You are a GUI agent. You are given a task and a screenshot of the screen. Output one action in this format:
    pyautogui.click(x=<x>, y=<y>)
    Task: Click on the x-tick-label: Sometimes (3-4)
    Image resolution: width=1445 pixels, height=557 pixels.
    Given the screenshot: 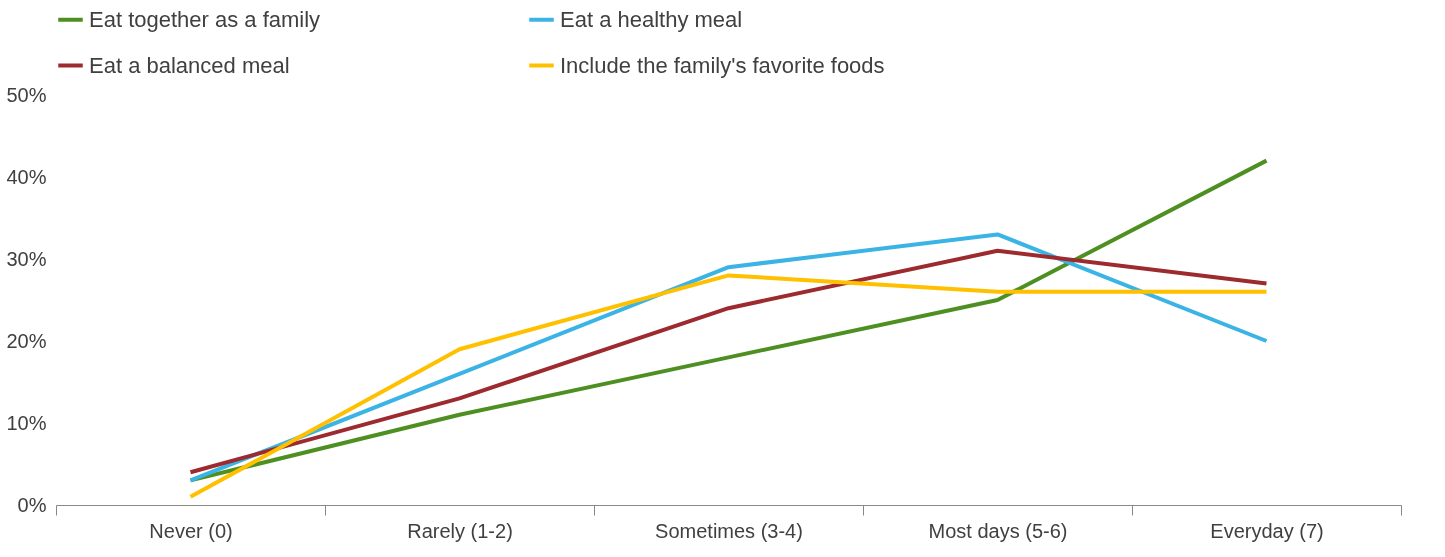 What is the action you would take?
    pyautogui.click(x=729, y=530)
    